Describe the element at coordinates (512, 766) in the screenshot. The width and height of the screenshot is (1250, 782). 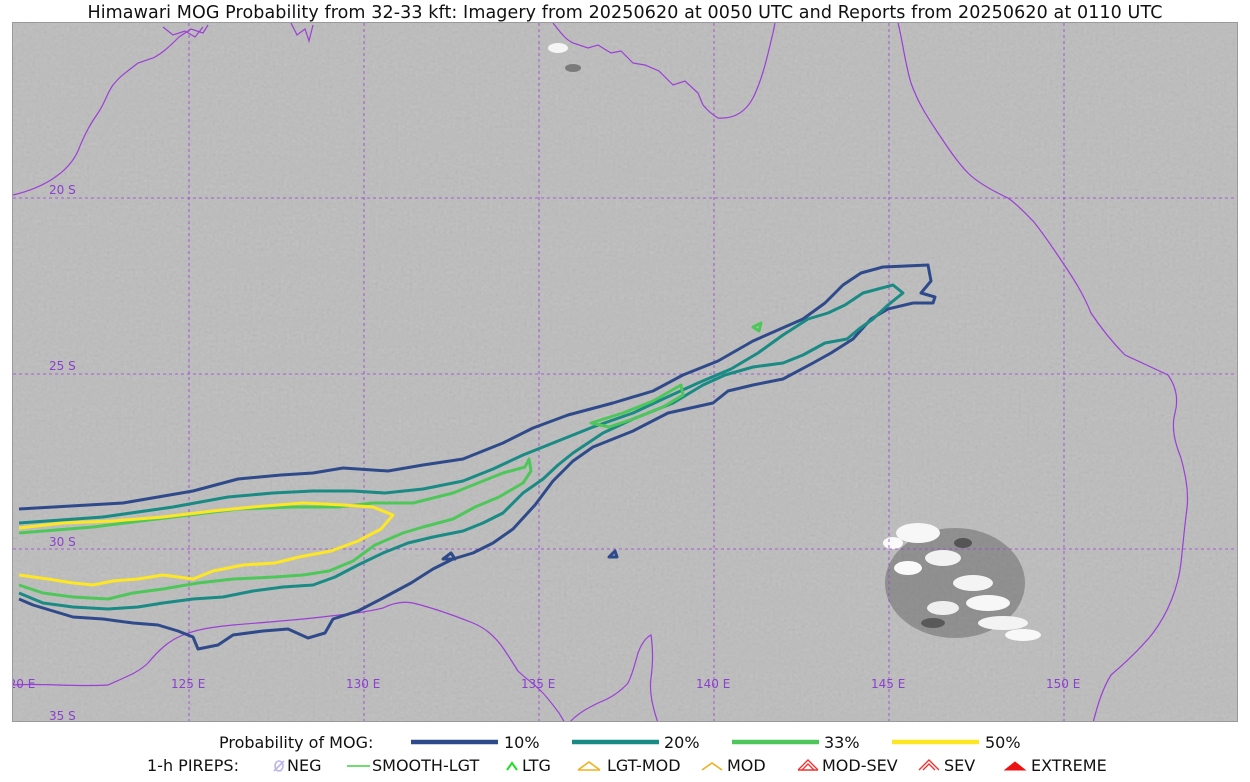
I see `ltg-icon` at that location.